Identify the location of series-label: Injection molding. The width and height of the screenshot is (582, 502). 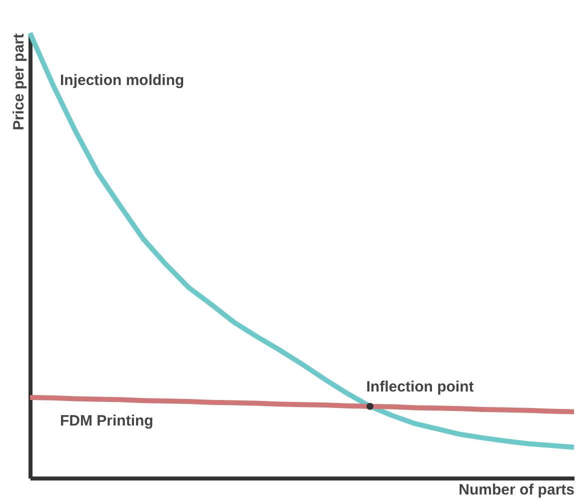
(122, 80).